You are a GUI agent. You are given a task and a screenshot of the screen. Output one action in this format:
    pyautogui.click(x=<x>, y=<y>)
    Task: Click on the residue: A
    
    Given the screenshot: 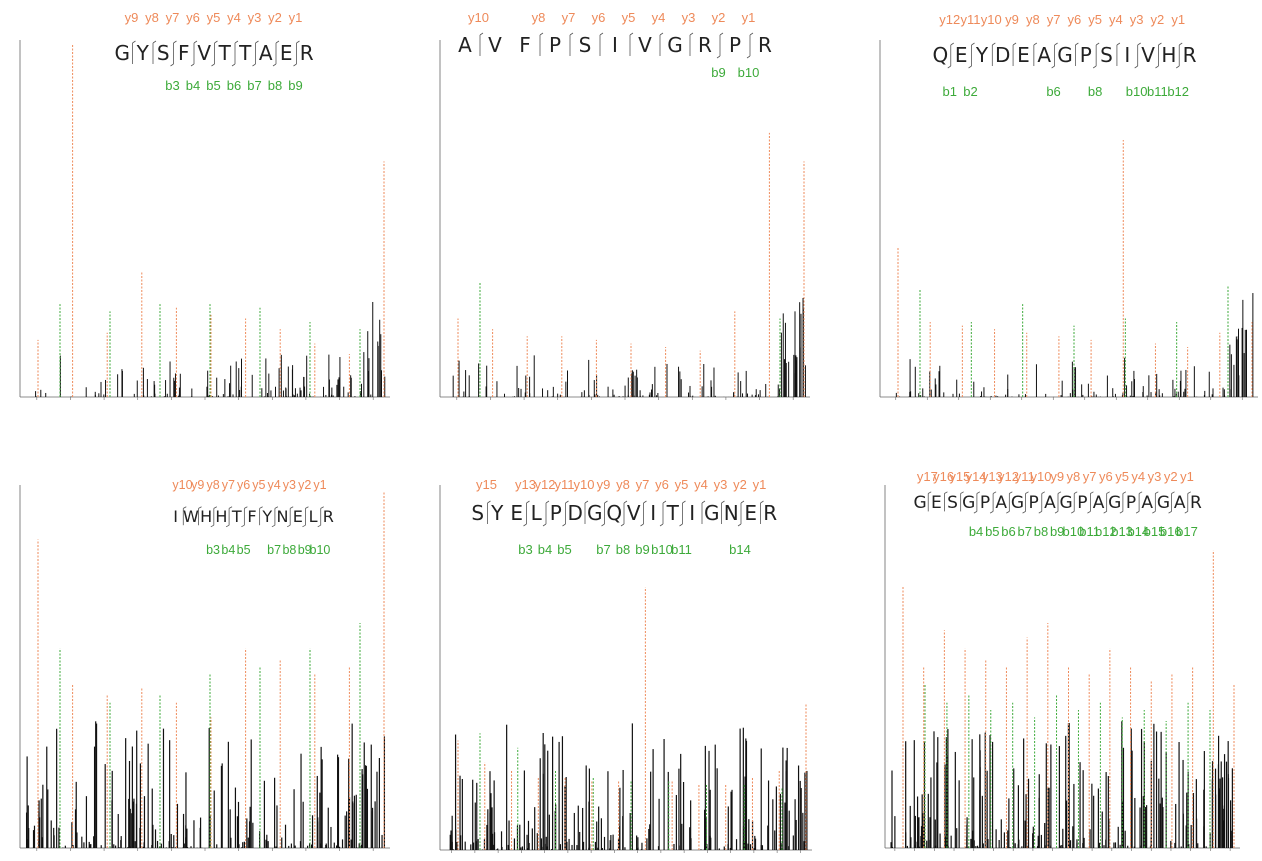 What is the action you would take?
    pyautogui.click(x=1180, y=503)
    